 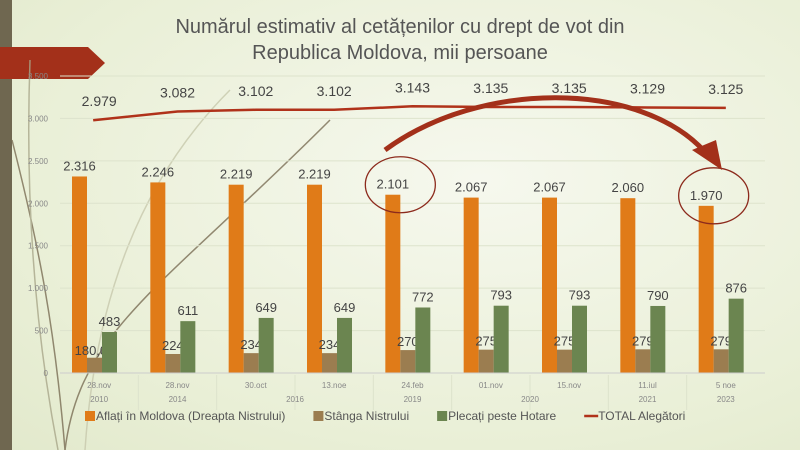 I want to click on x-tick-label: 15.nov, so click(x=569, y=385).